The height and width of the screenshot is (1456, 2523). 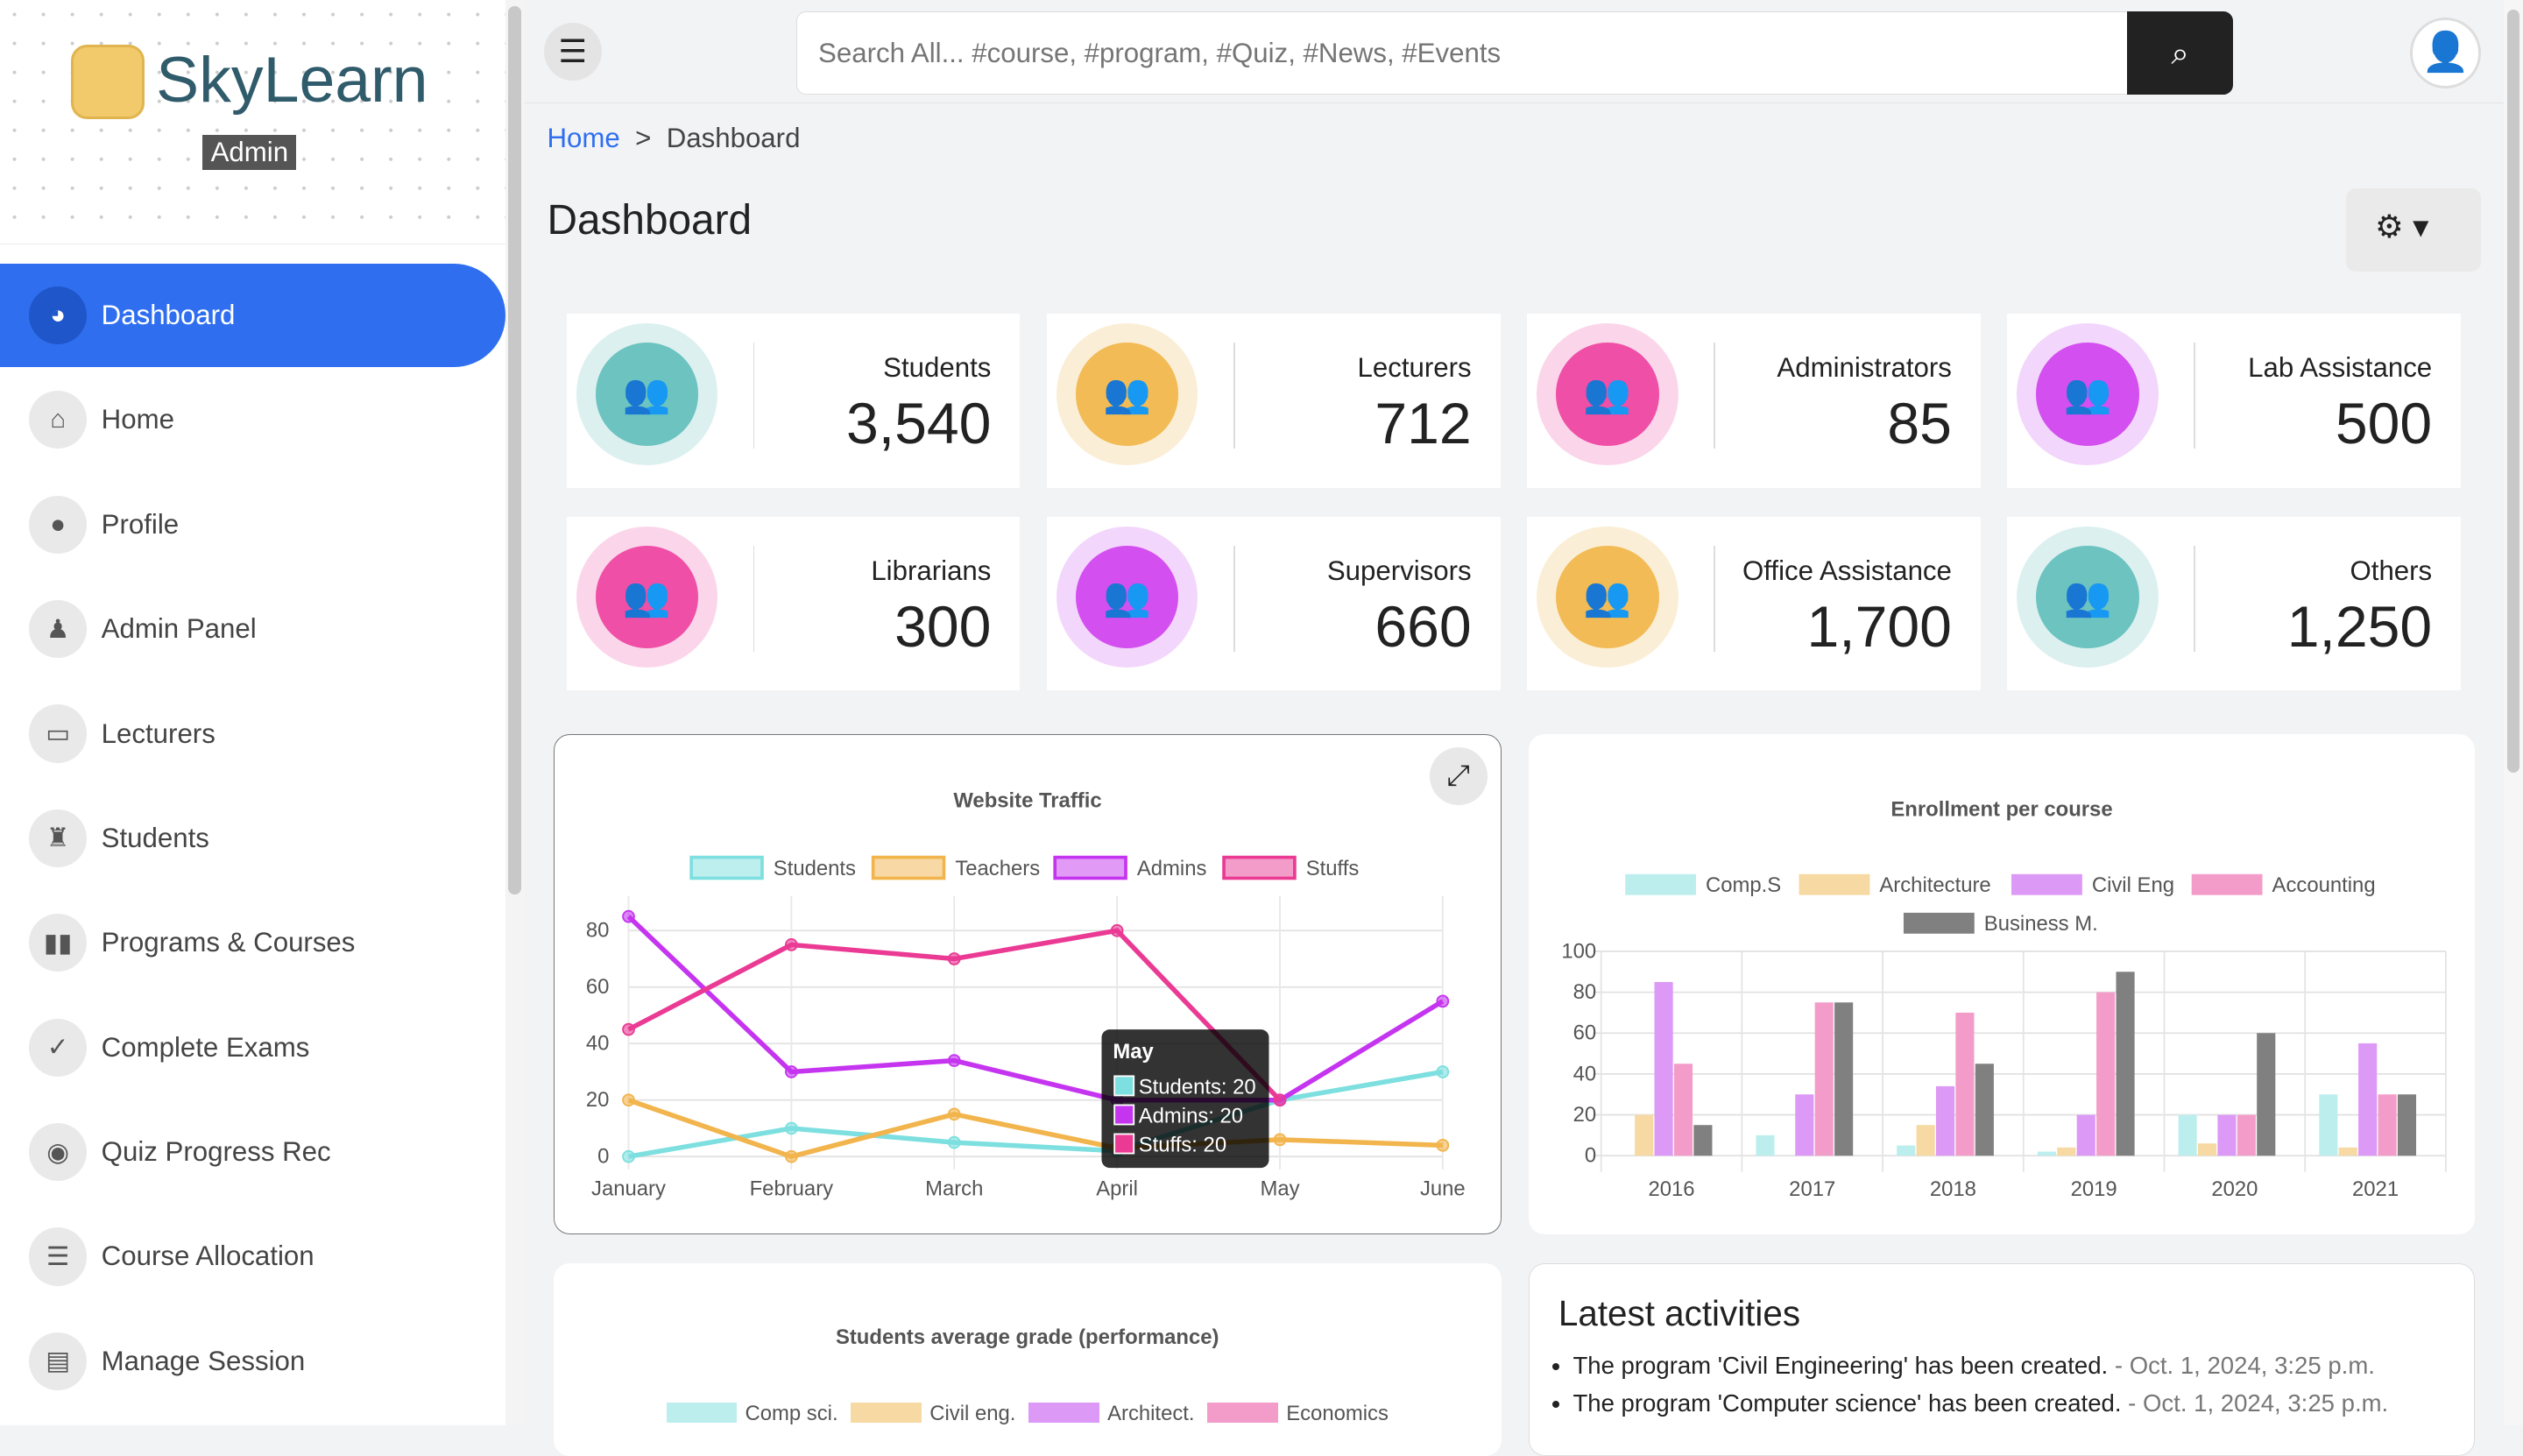 What do you see at coordinates (252, 420) in the screenshot?
I see `sidebar-item-home: ⌂ Home` at bounding box center [252, 420].